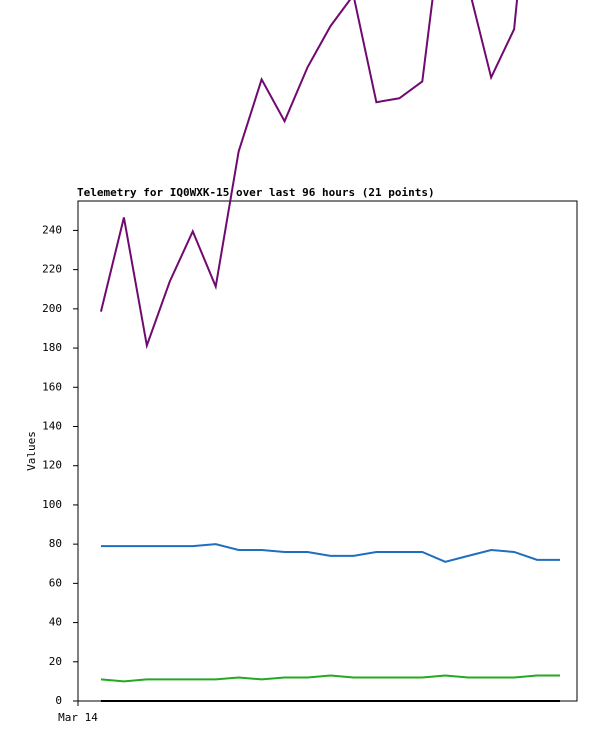 This screenshot has height=741, width=597. I want to click on y-tick-label: 180, so click(52, 347).